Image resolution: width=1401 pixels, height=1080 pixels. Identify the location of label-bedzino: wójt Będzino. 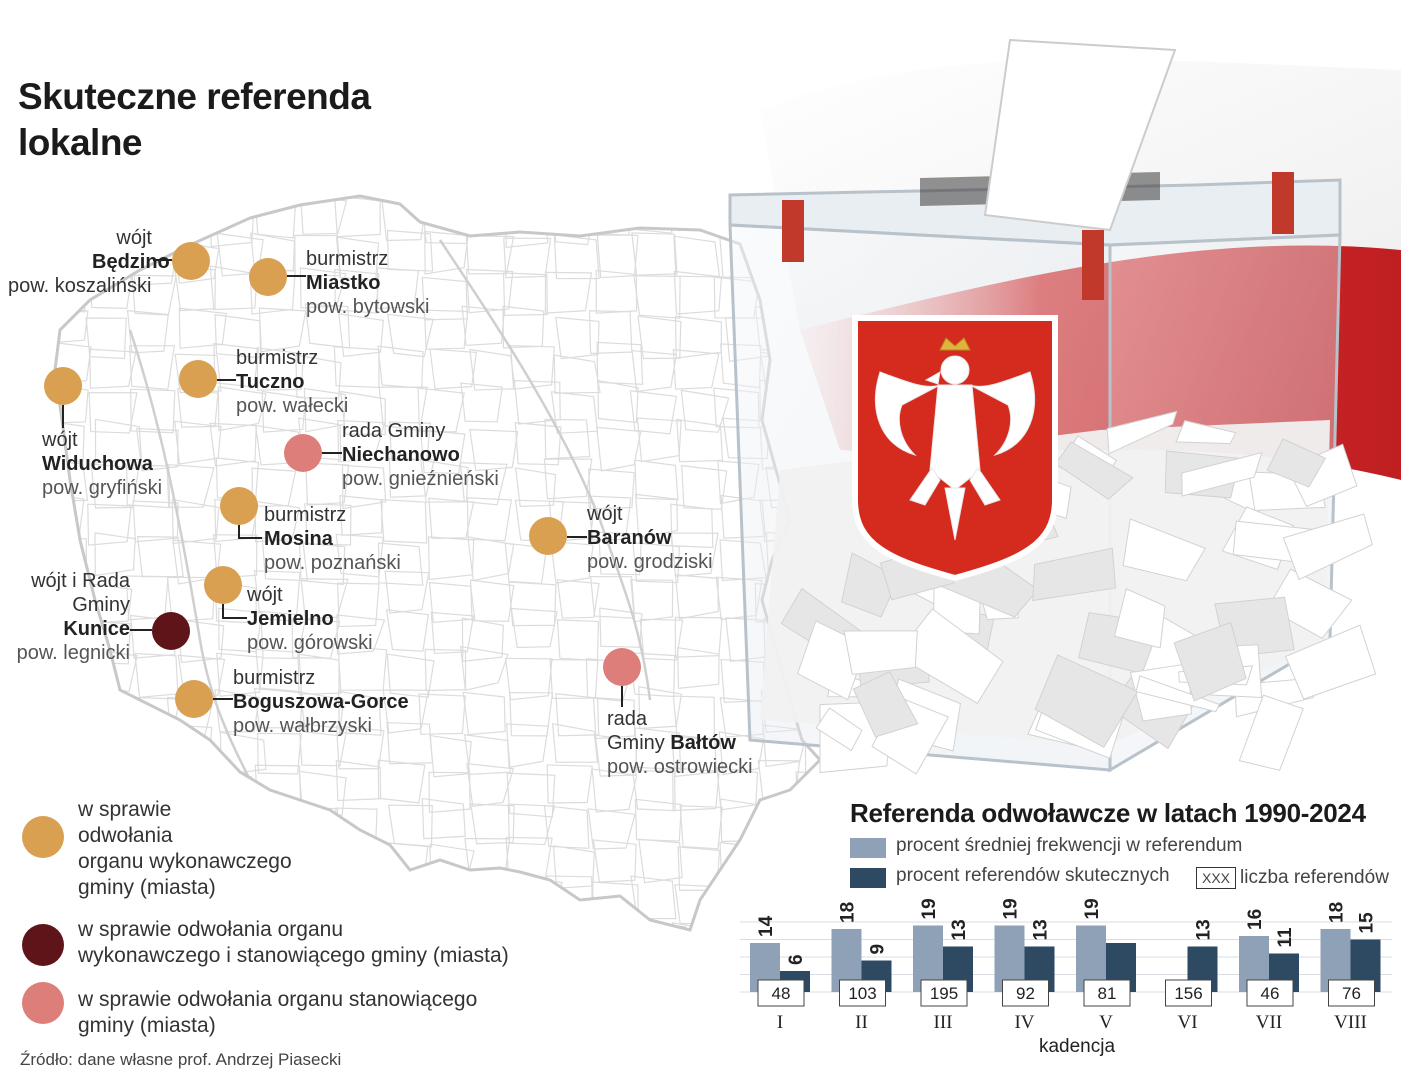
(131, 250).